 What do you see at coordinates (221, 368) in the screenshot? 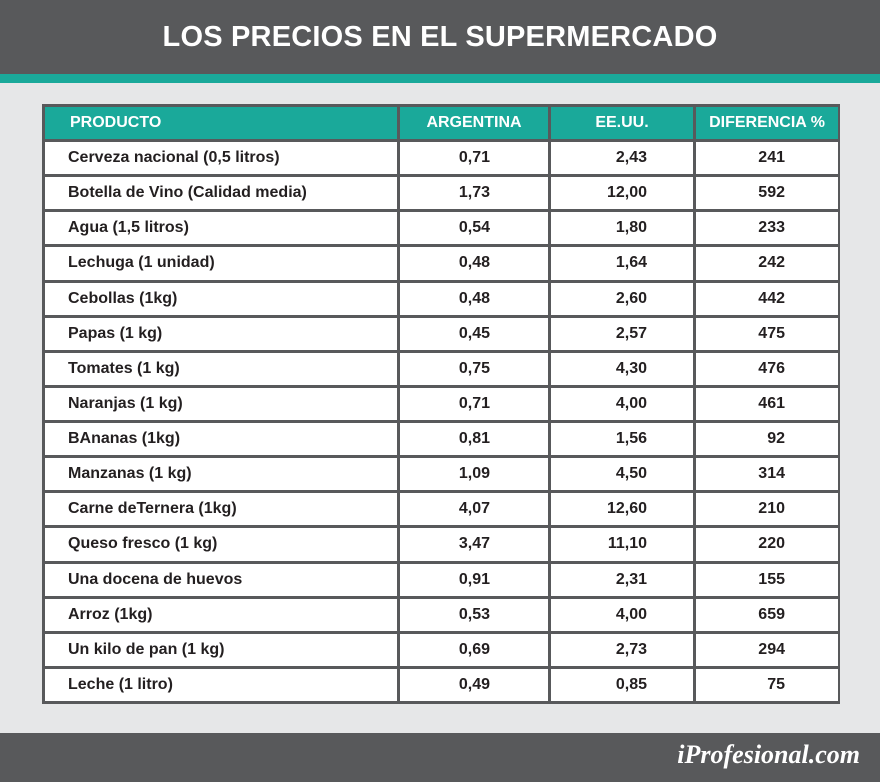
I see `cell-producto: Tomates (1 kg)` at bounding box center [221, 368].